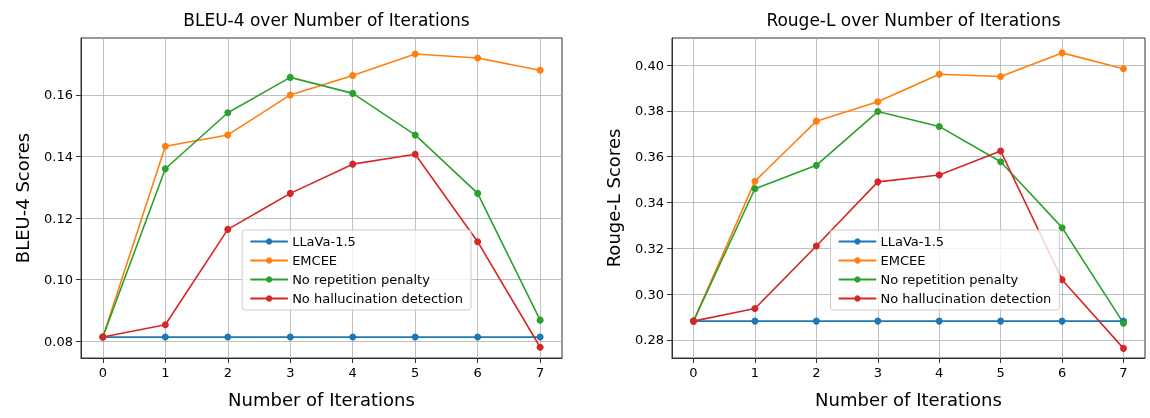 This screenshot has width=1150, height=418. I want to click on chart-title: BLEU-4 over Number of Iterations, so click(326, 19).